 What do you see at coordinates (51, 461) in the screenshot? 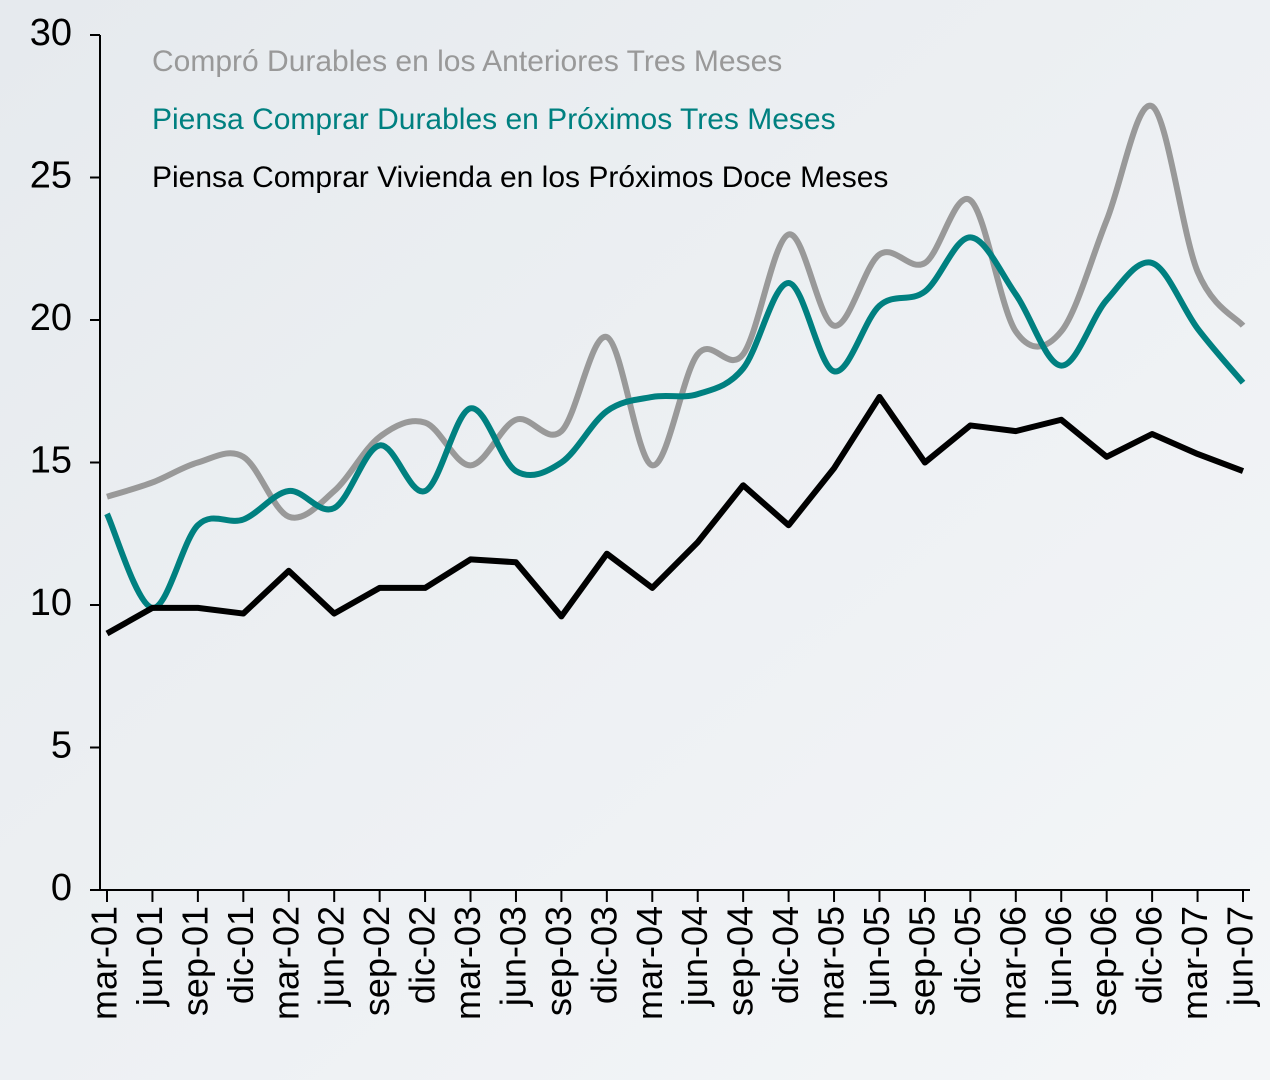
I see `y-tick-label: 15` at bounding box center [51, 461].